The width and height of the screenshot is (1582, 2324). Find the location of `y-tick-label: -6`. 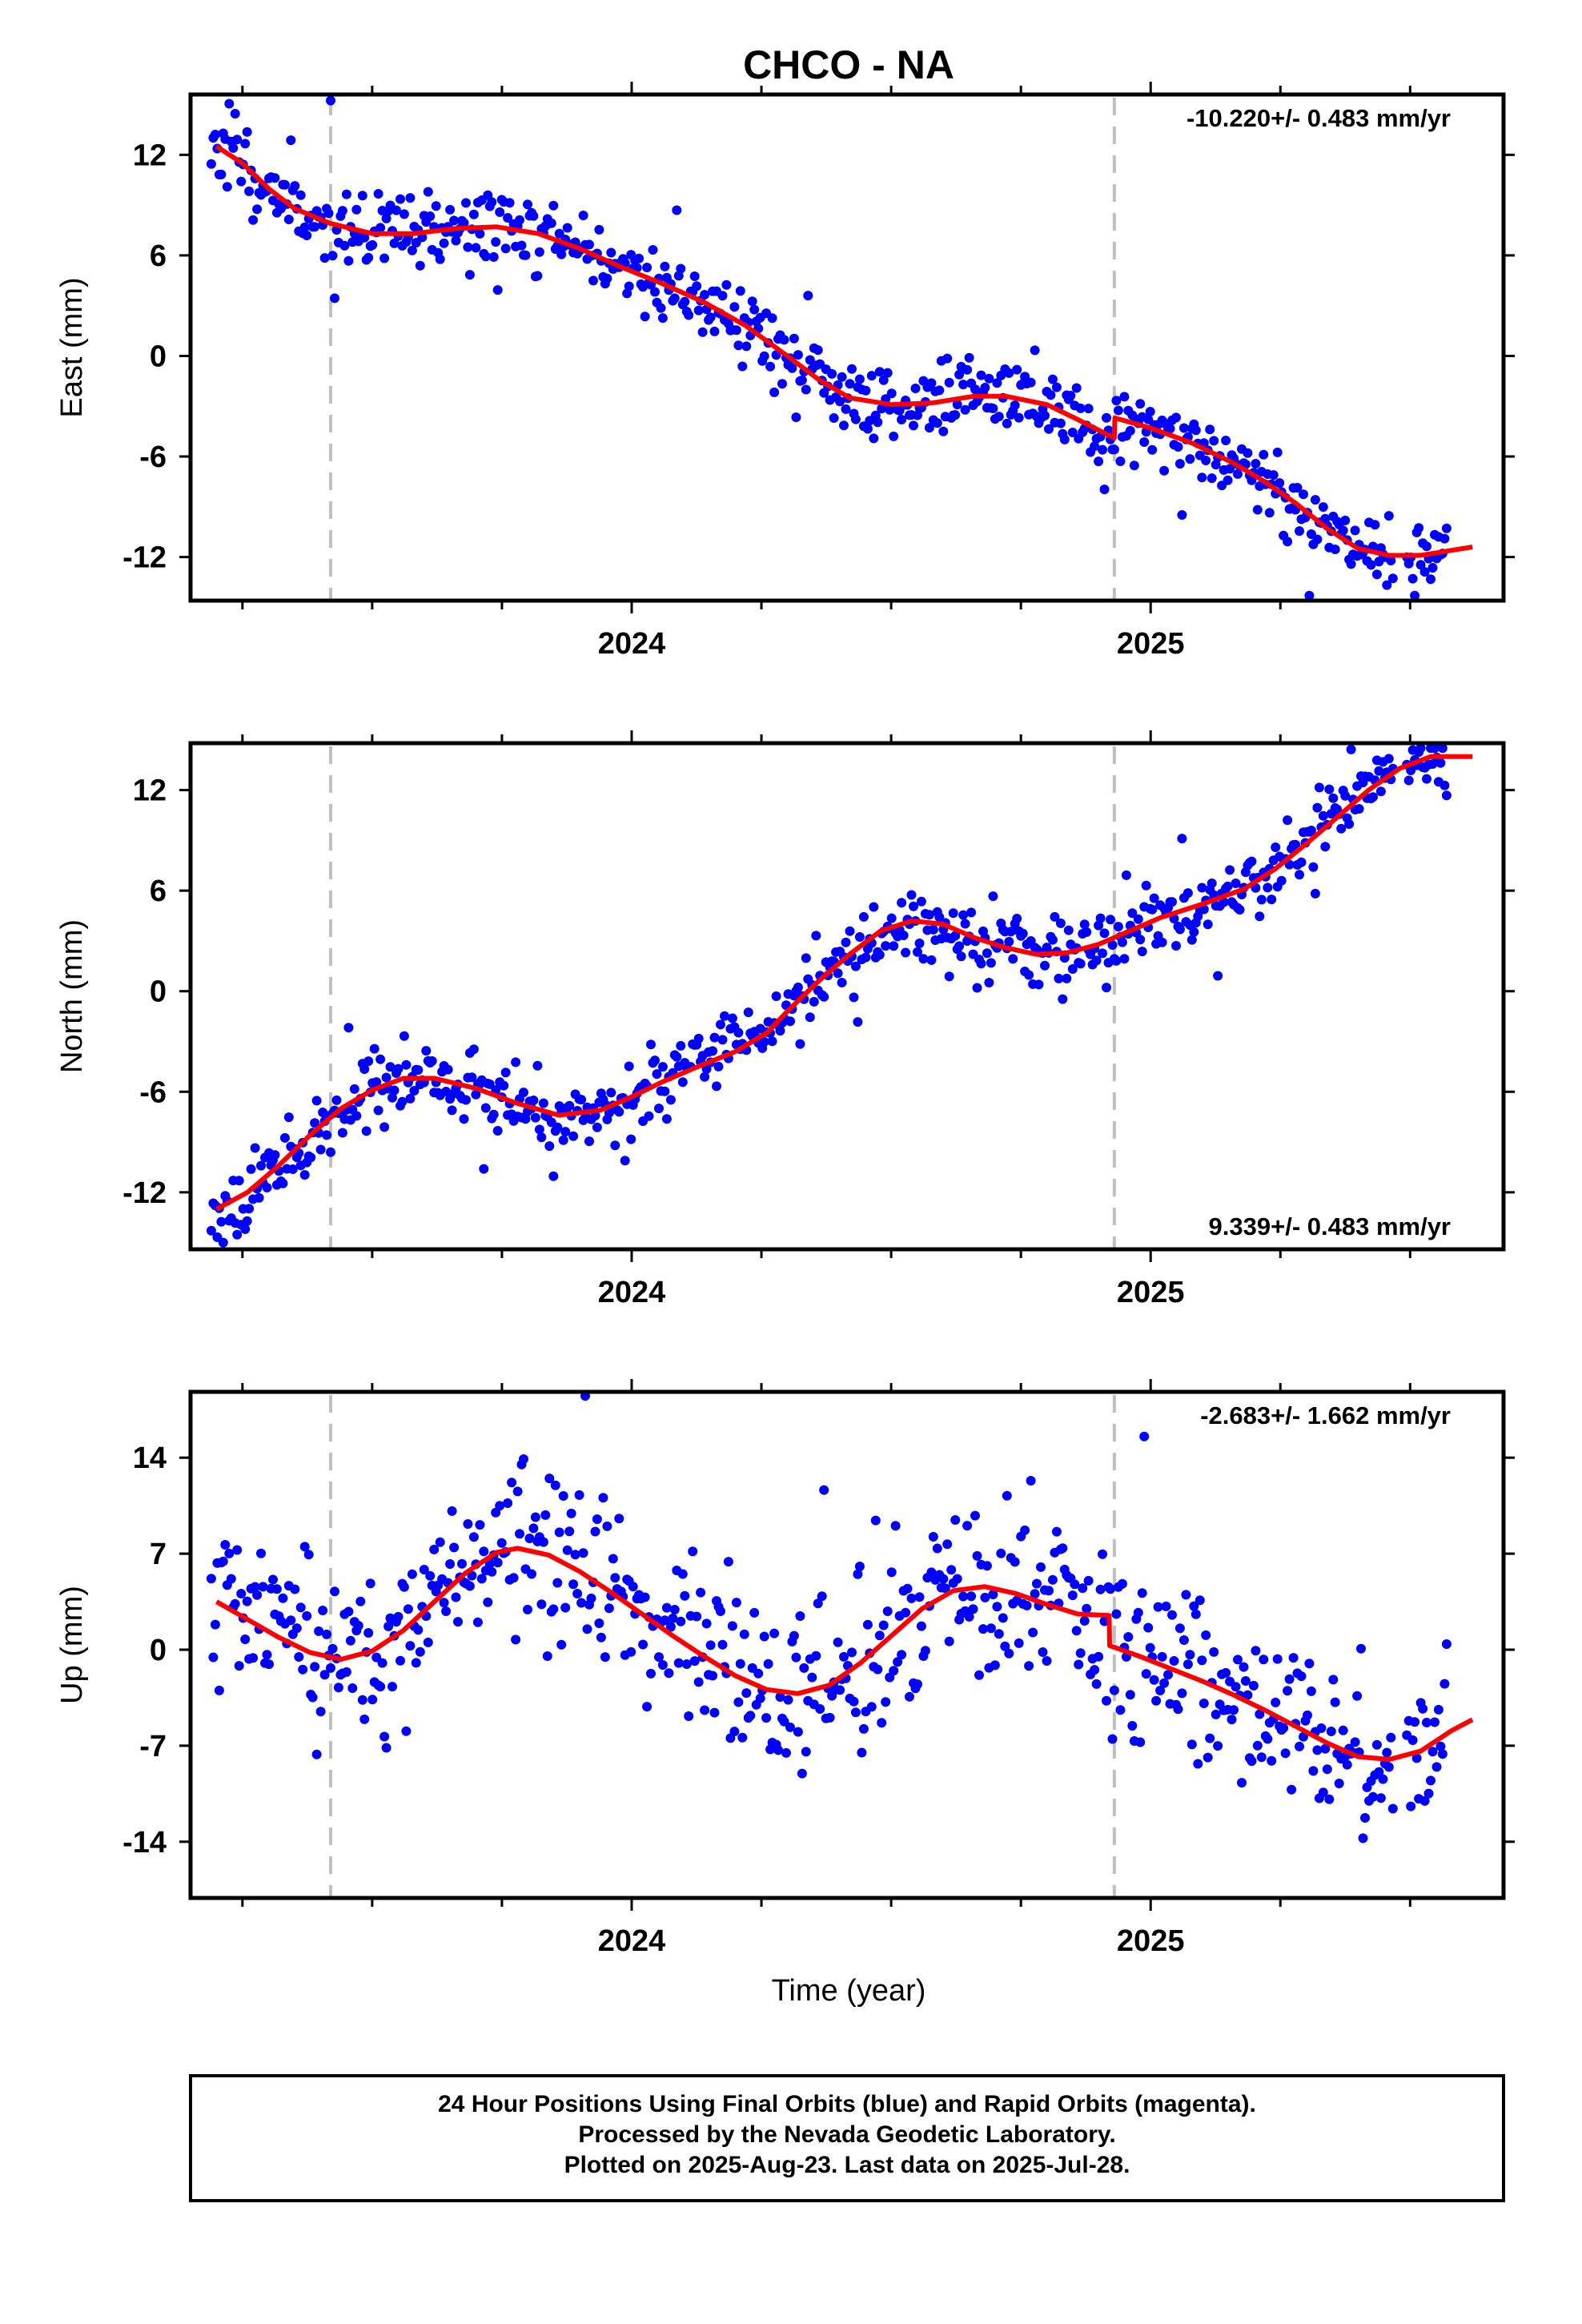

y-tick-label: -6 is located at coordinates (153, 1092).